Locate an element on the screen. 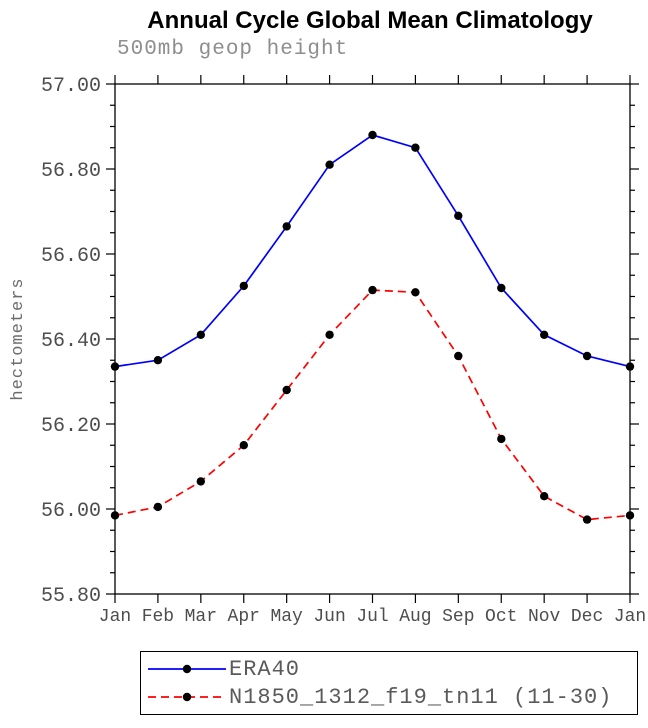 This screenshot has width=648, height=728. chart-subtitle: 500mb geop height is located at coordinates (233, 49).